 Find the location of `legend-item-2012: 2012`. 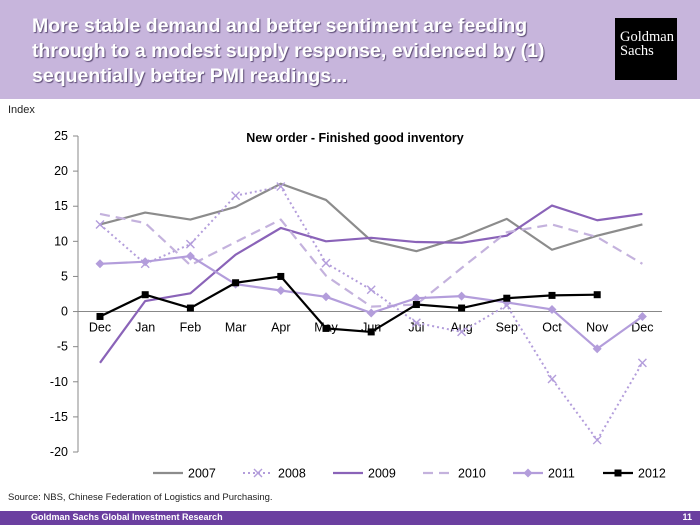

legend-item-2012: 2012 is located at coordinates (634, 474).